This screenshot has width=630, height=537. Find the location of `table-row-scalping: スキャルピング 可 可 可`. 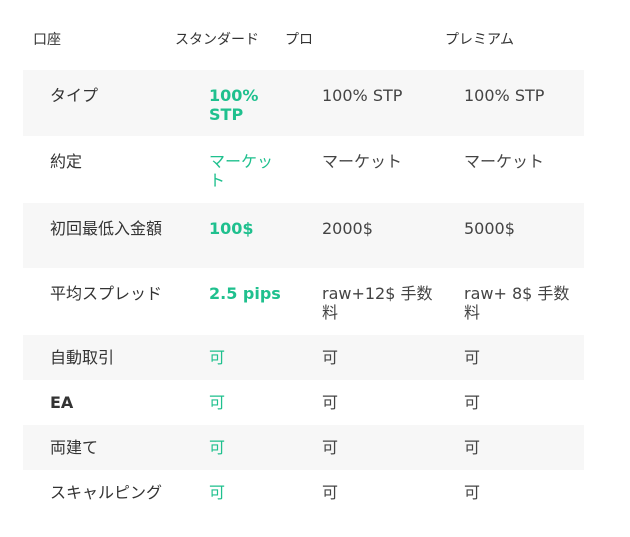

table-row-scalping: スキャルピング 可 可 可 is located at coordinates (303, 502).